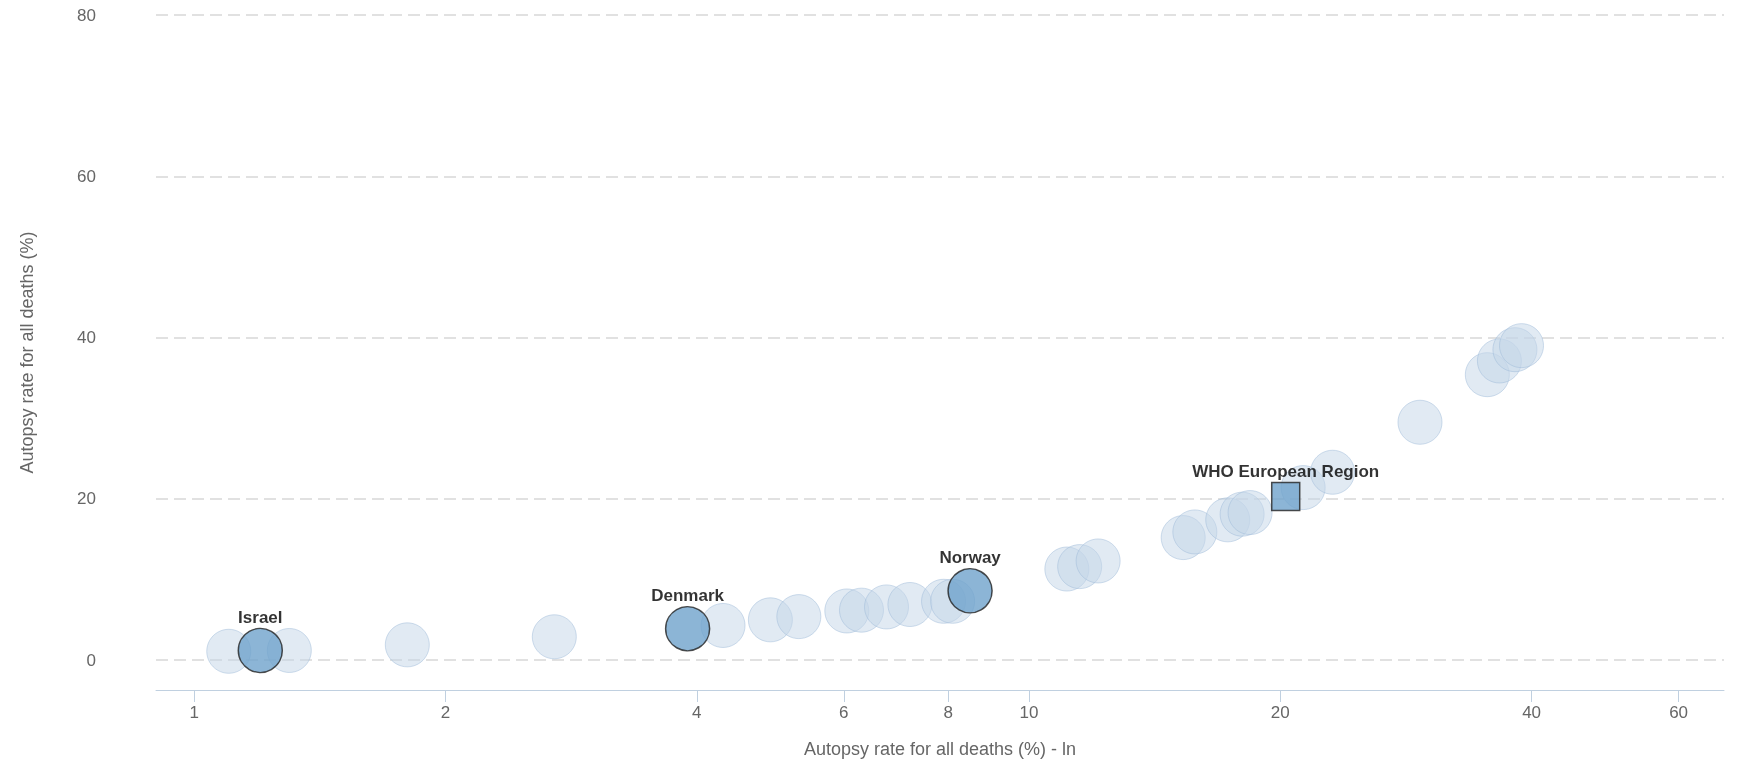 This screenshot has width=1744, height=771. Describe the element at coordinates (970, 558) in the screenshot. I see `series-label: Norway` at that location.